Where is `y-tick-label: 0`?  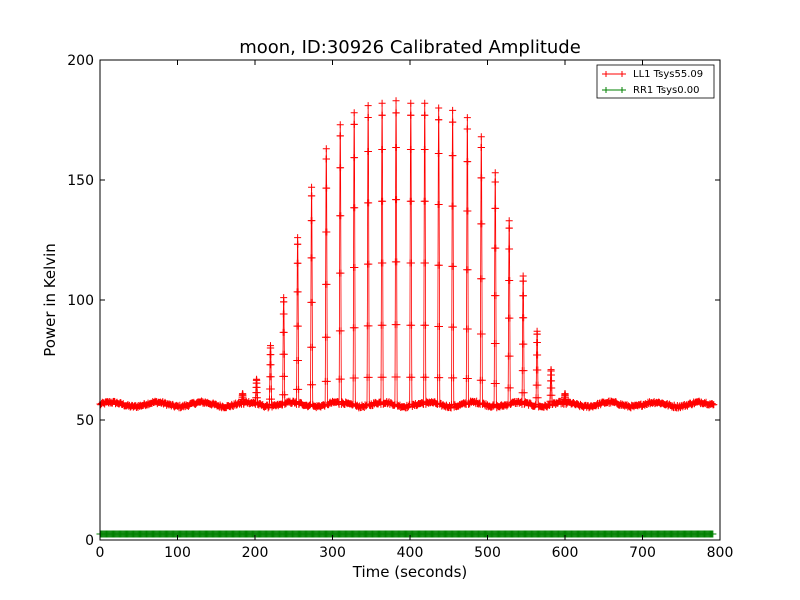 y-tick-label: 0 is located at coordinates (89, 541).